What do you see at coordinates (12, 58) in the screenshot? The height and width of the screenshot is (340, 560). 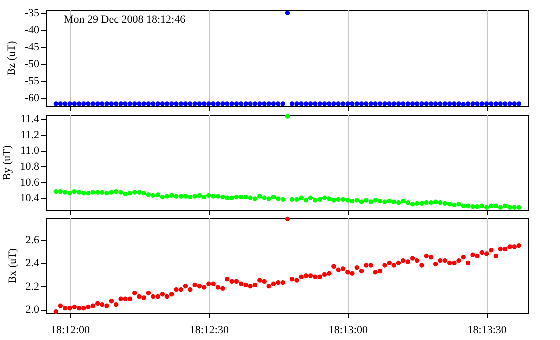 I see `y-axis-title: Bz (uT)` at bounding box center [12, 58].